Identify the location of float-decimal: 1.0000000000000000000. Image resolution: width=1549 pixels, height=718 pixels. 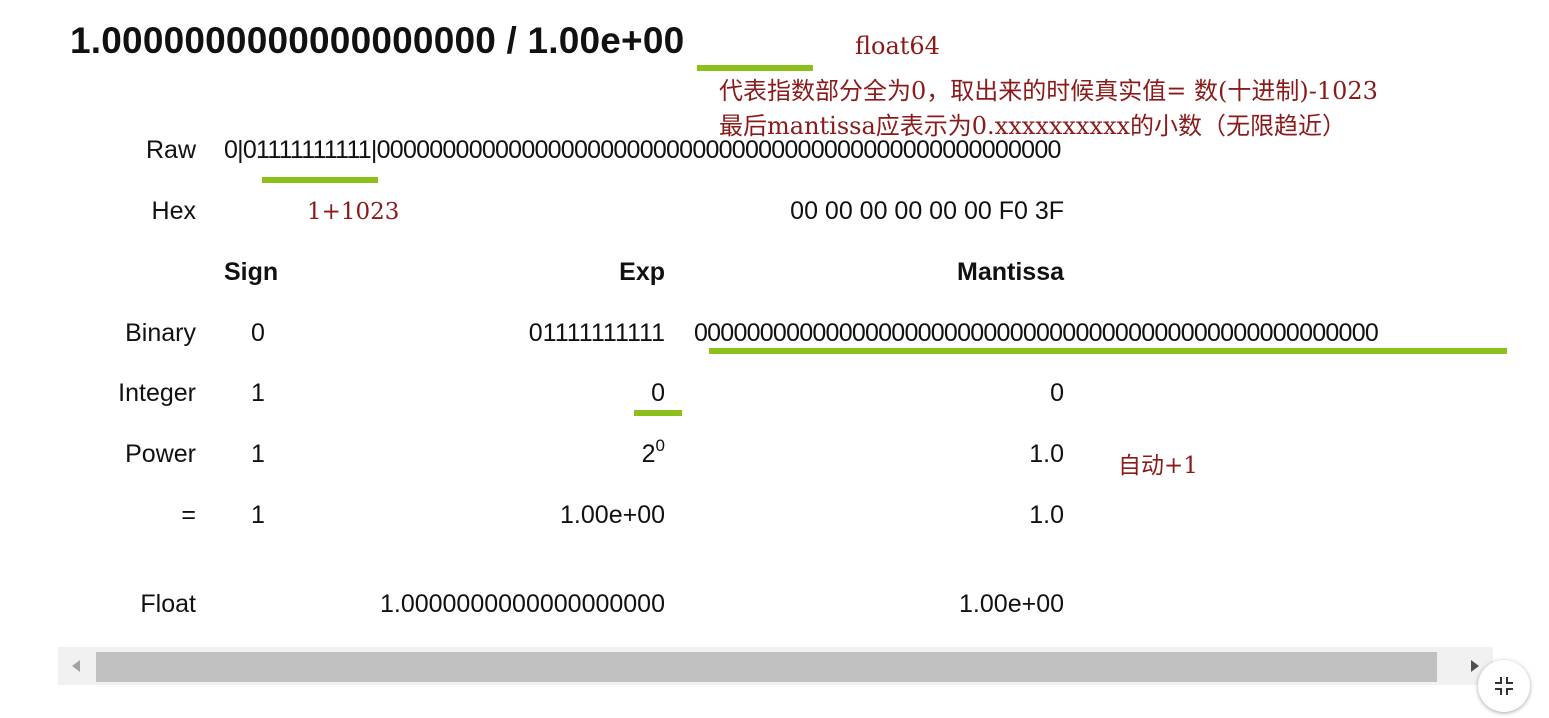
(522, 604).